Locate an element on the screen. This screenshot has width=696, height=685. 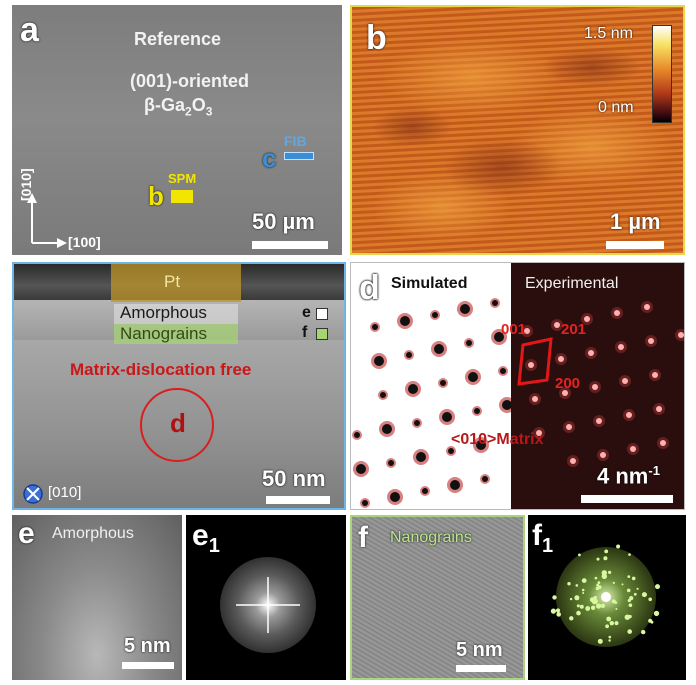
experimental-label: Experimental is located at coordinates (572, 283).